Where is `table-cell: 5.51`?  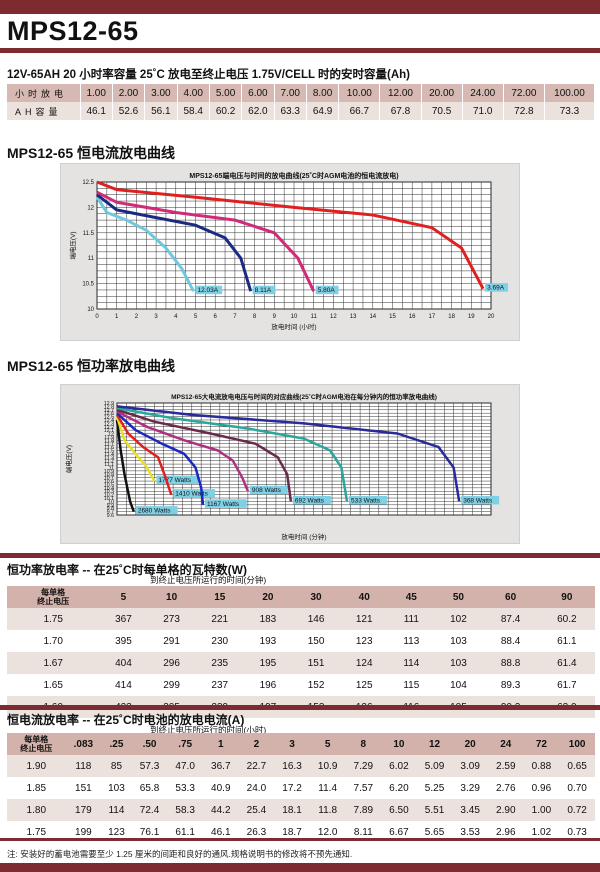
table-cell: 5.51 is located at coordinates (434, 810).